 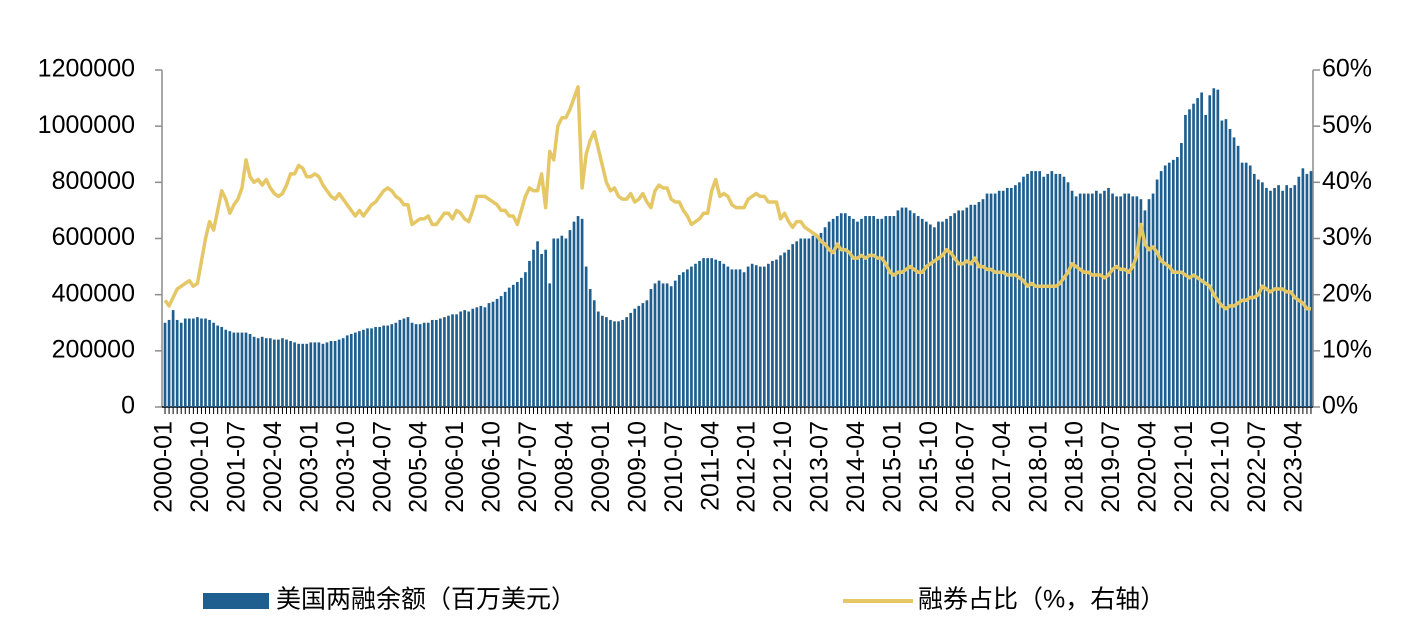 I want to click on y2-tick-label: 60%, so click(x=1347, y=69).